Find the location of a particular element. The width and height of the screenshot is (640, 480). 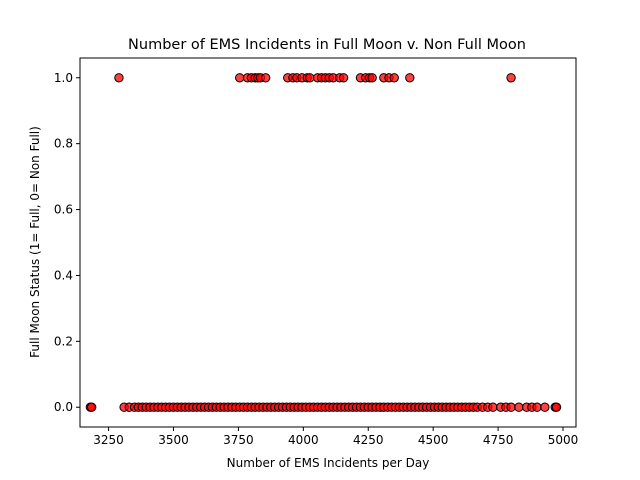

y-tick-label: 0.4 is located at coordinates (63, 275).